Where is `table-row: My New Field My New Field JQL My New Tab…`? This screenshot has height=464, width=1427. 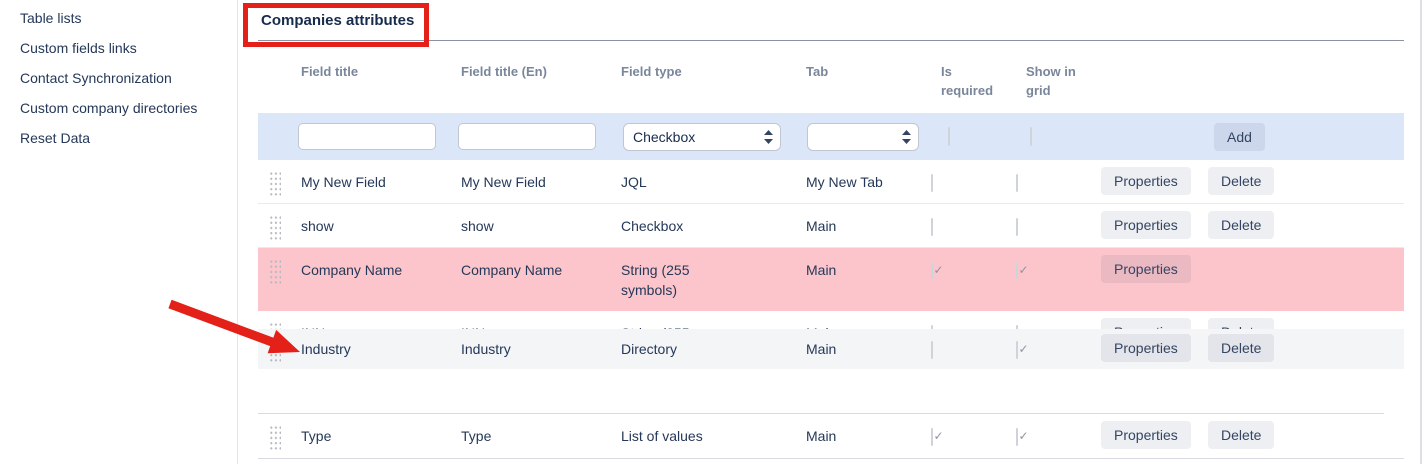
table-row: My New Field My New Field JQL My New Tab… is located at coordinates (831, 182).